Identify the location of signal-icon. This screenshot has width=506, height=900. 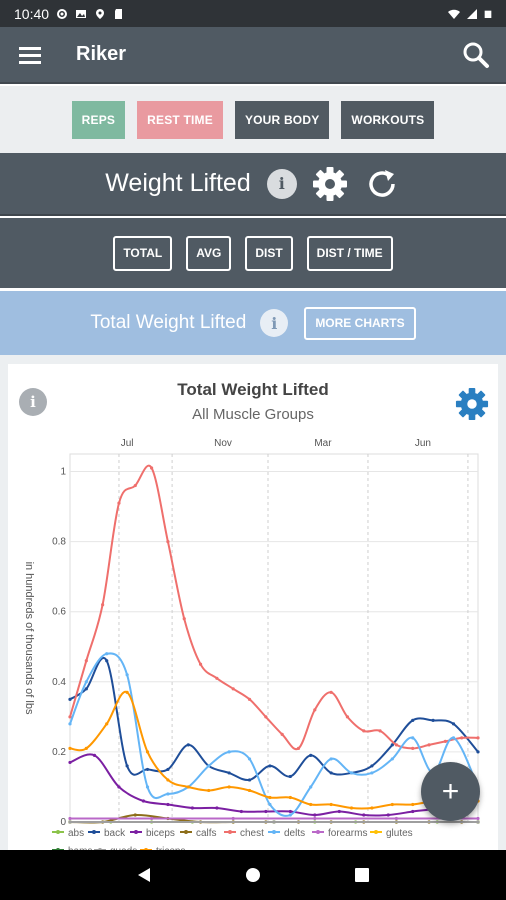
(472, 13).